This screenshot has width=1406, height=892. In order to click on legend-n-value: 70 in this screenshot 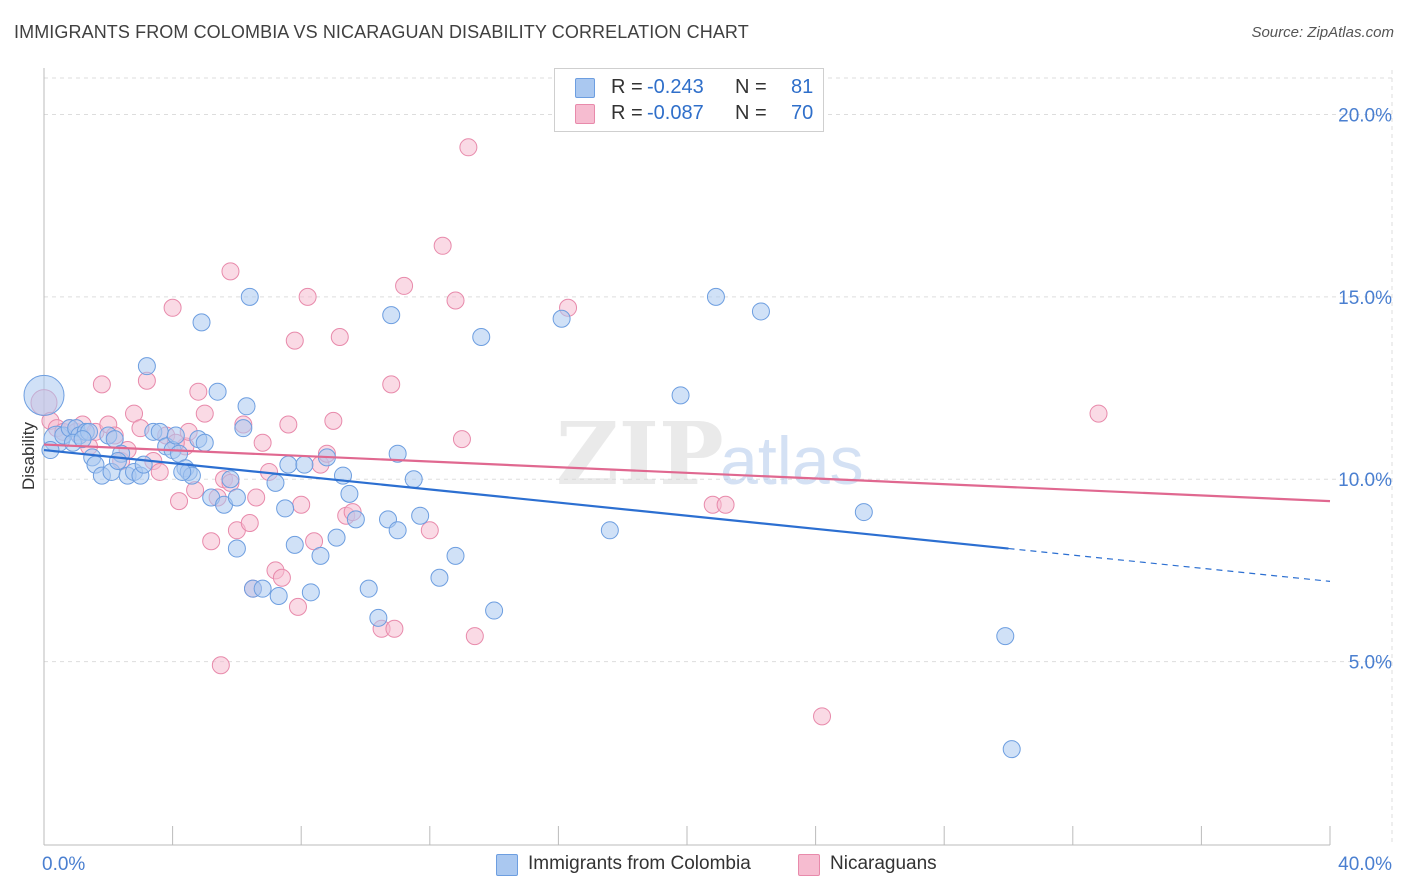, I will do `click(802, 113)`.